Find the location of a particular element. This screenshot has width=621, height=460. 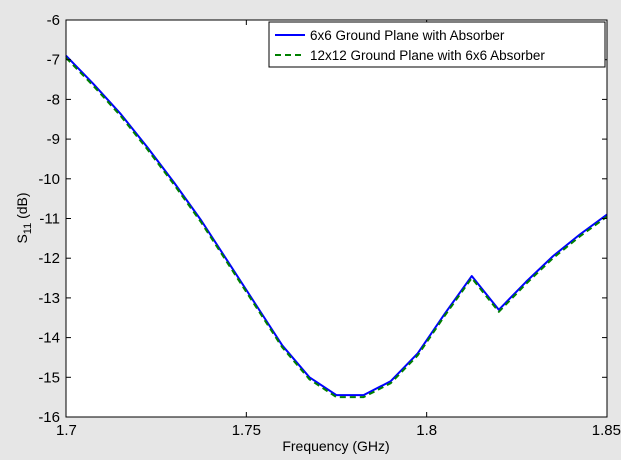

y-axis-label-unit: (dB) is located at coordinates (22, 207).